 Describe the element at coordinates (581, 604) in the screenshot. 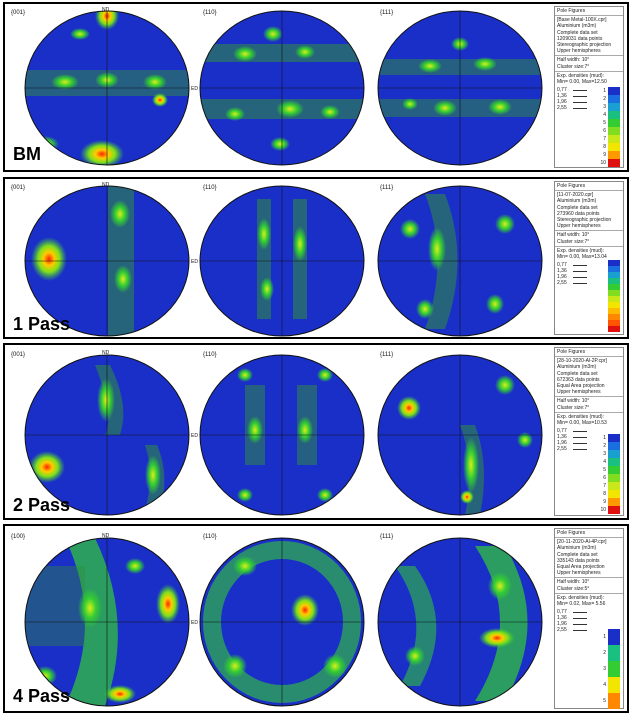

I see `info-minmax: Min= 0.02, Max= 5.56` at that location.